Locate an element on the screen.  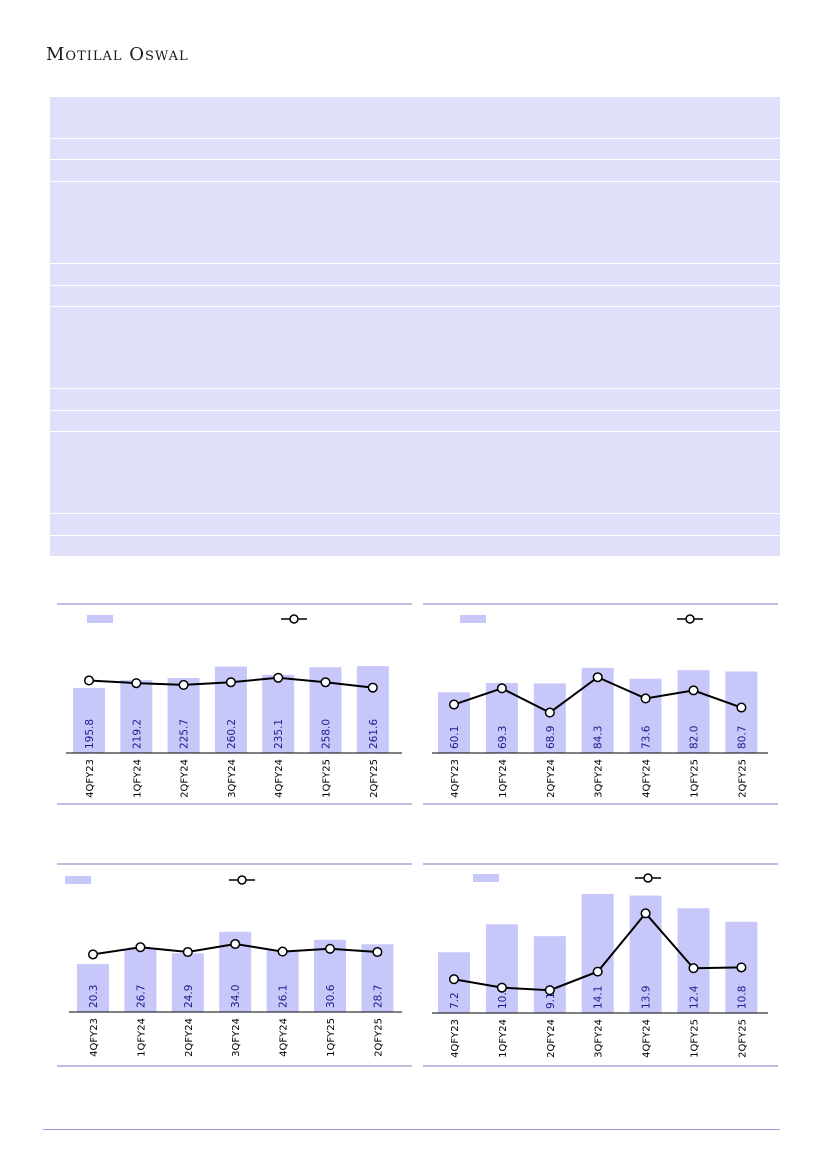
bar-value-label: 260.2 is located at coordinates (232, 734).